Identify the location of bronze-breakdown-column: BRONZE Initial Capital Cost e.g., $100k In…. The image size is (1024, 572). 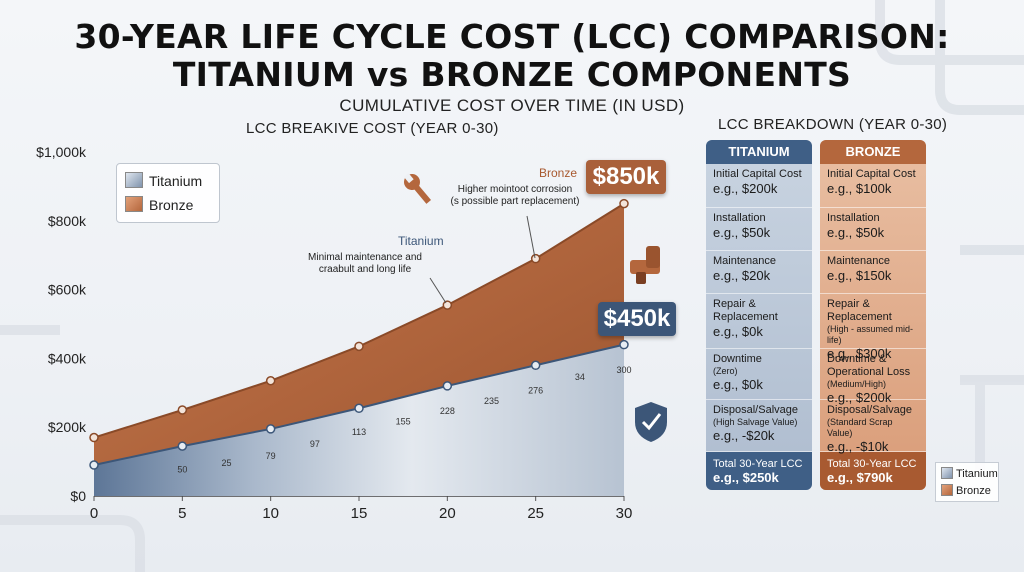
(873, 315).